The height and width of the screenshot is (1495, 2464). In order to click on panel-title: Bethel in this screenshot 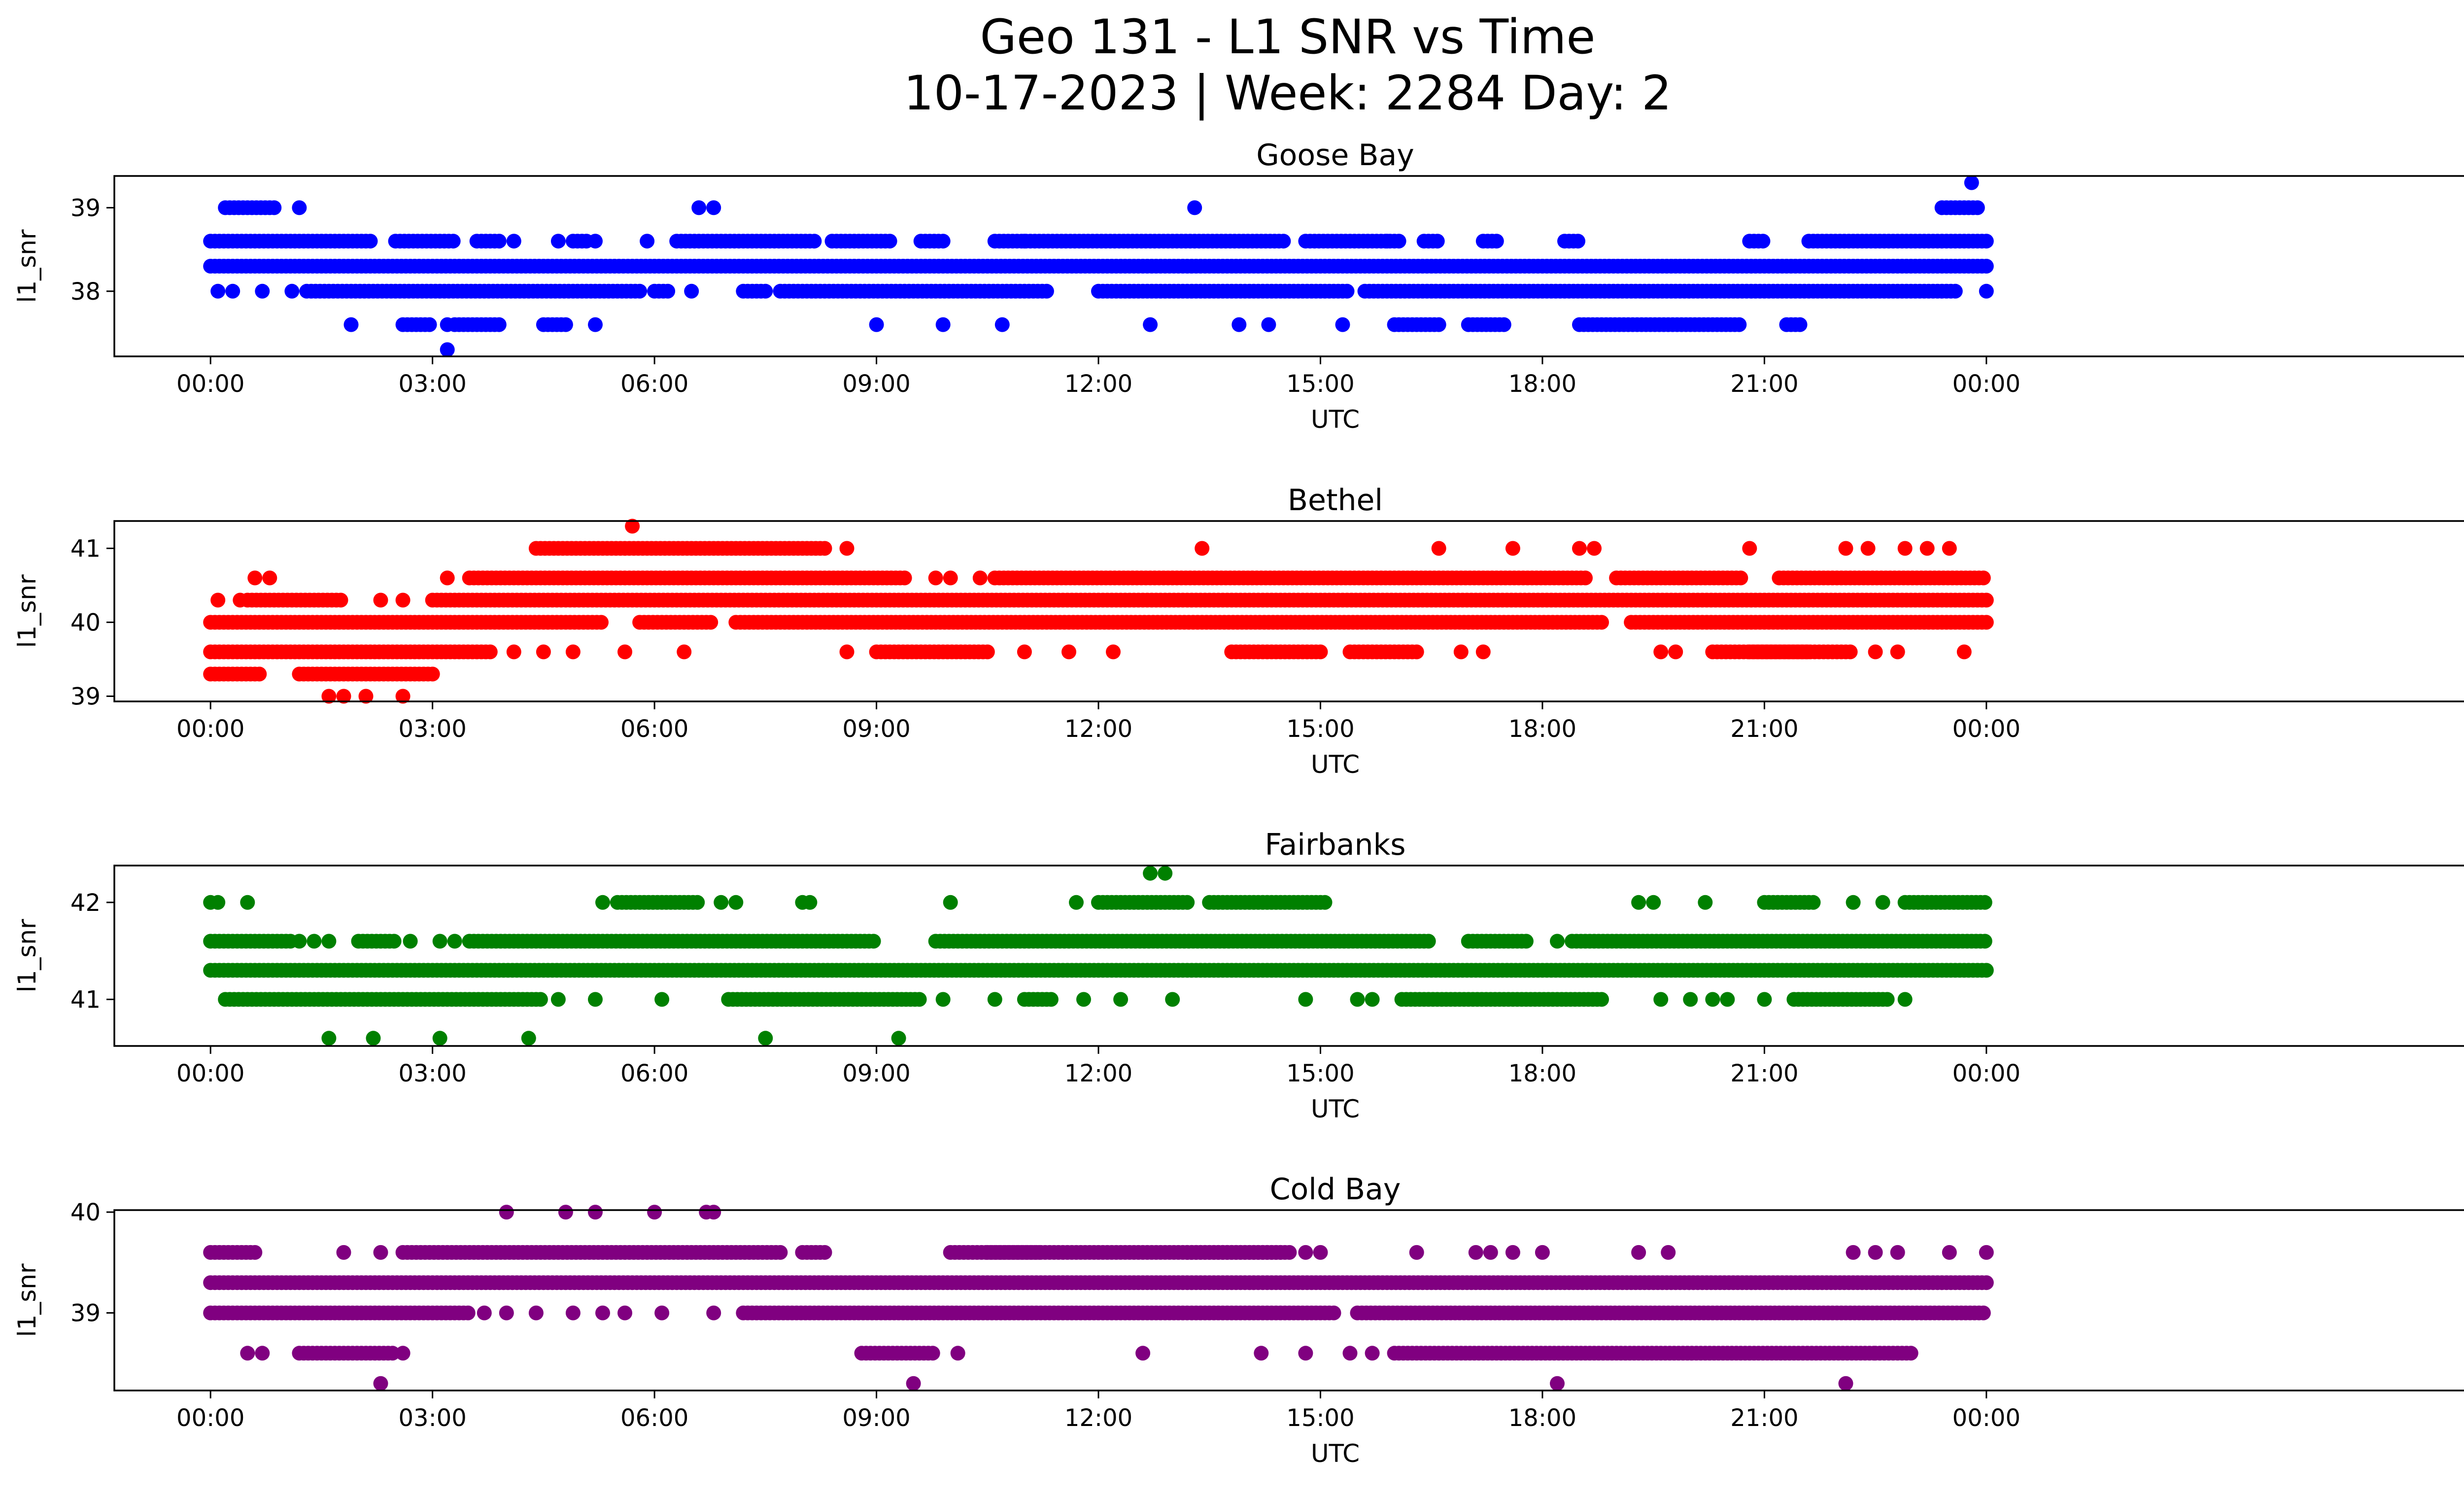, I will do `click(1335, 500)`.